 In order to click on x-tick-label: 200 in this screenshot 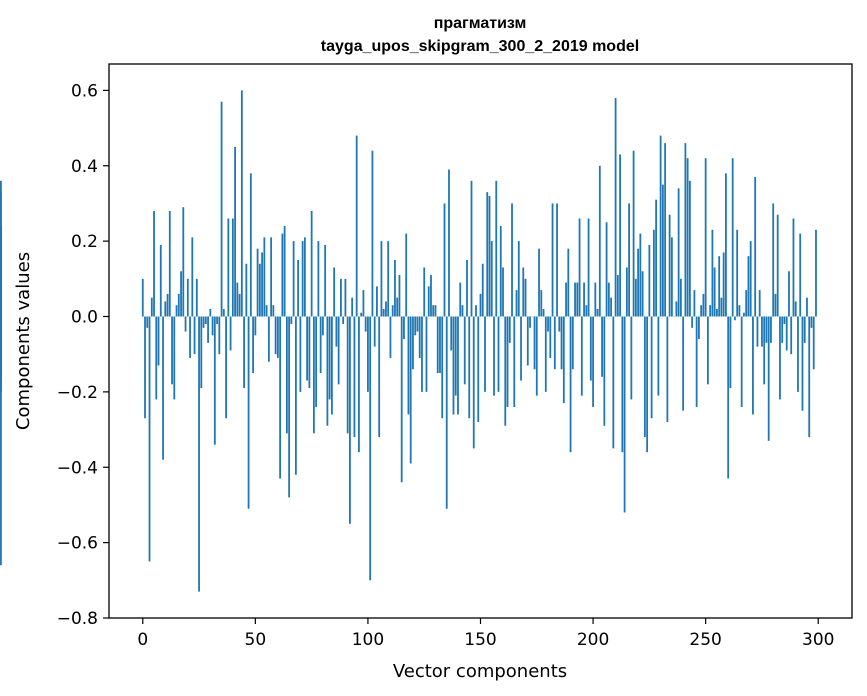, I will do `click(593, 640)`.